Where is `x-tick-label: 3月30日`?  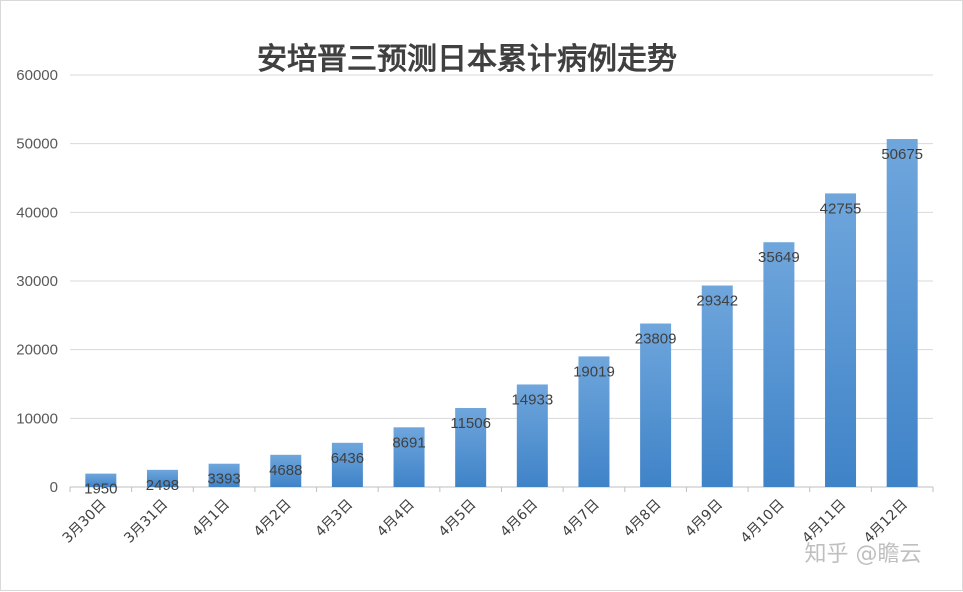 x-tick-label: 3月30日 is located at coordinates (85, 522).